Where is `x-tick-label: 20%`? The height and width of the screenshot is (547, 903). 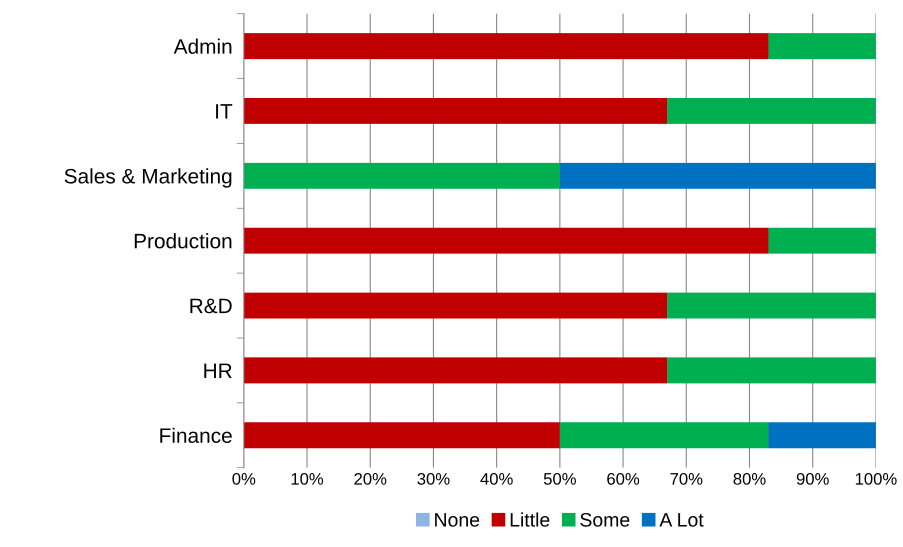 x-tick-label: 20% is located at coordinates (370, 478).